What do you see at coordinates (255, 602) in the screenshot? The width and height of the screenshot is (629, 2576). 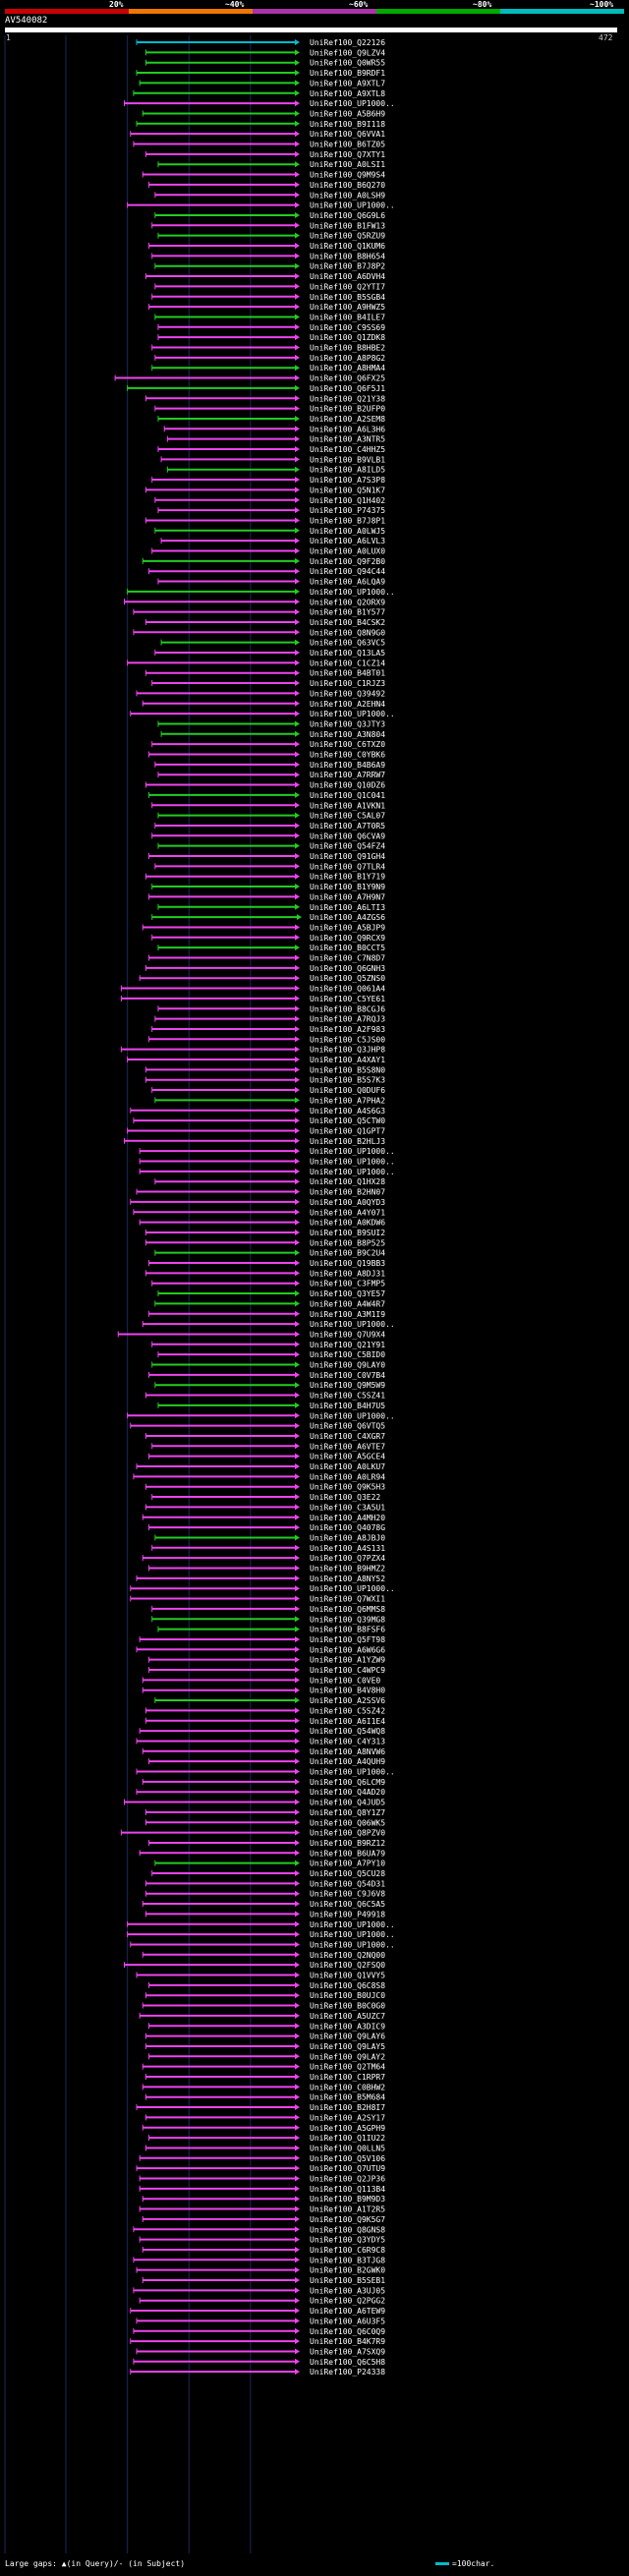 I see `hit-row: UniRef100_Q2ORX9` at bounding box center [255, 602].